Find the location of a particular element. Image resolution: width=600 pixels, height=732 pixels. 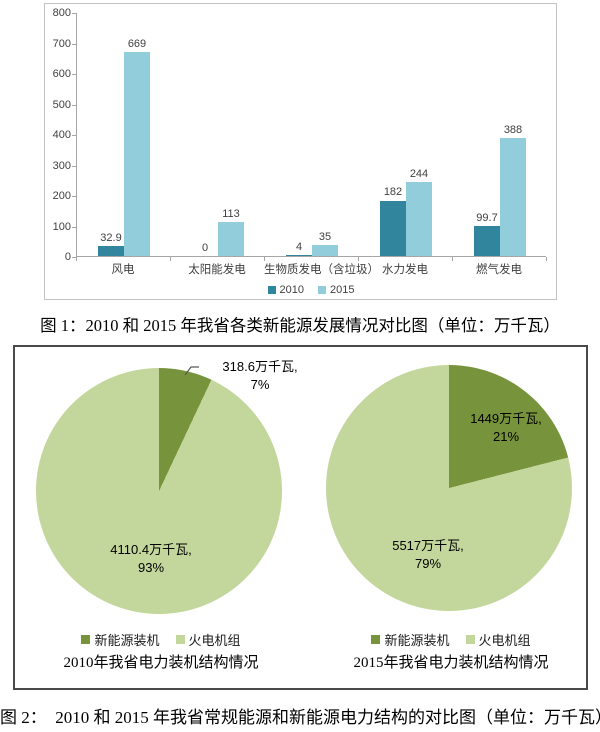

bar-value-label: 32.9 is located at coordinates (111, 237).